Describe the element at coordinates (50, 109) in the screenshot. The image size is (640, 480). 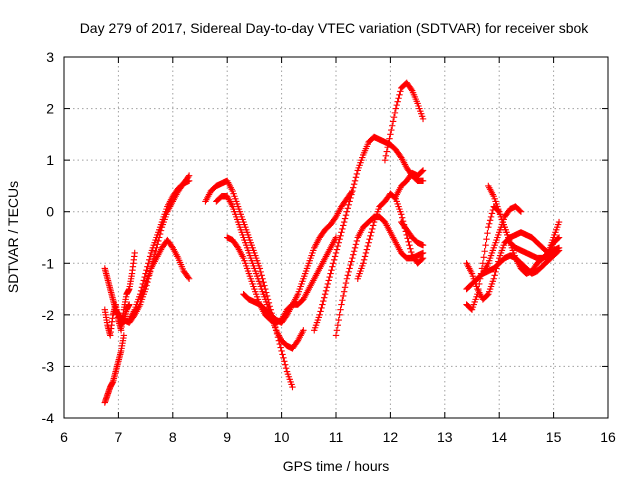
I see `y-tick-label: 2` at that location.